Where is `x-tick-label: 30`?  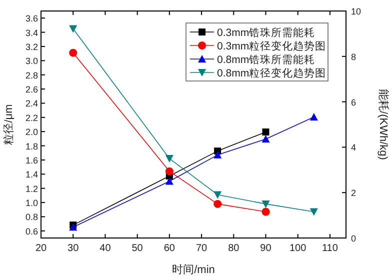
x-tick-label: 30 is located at coordinates (74, 248).